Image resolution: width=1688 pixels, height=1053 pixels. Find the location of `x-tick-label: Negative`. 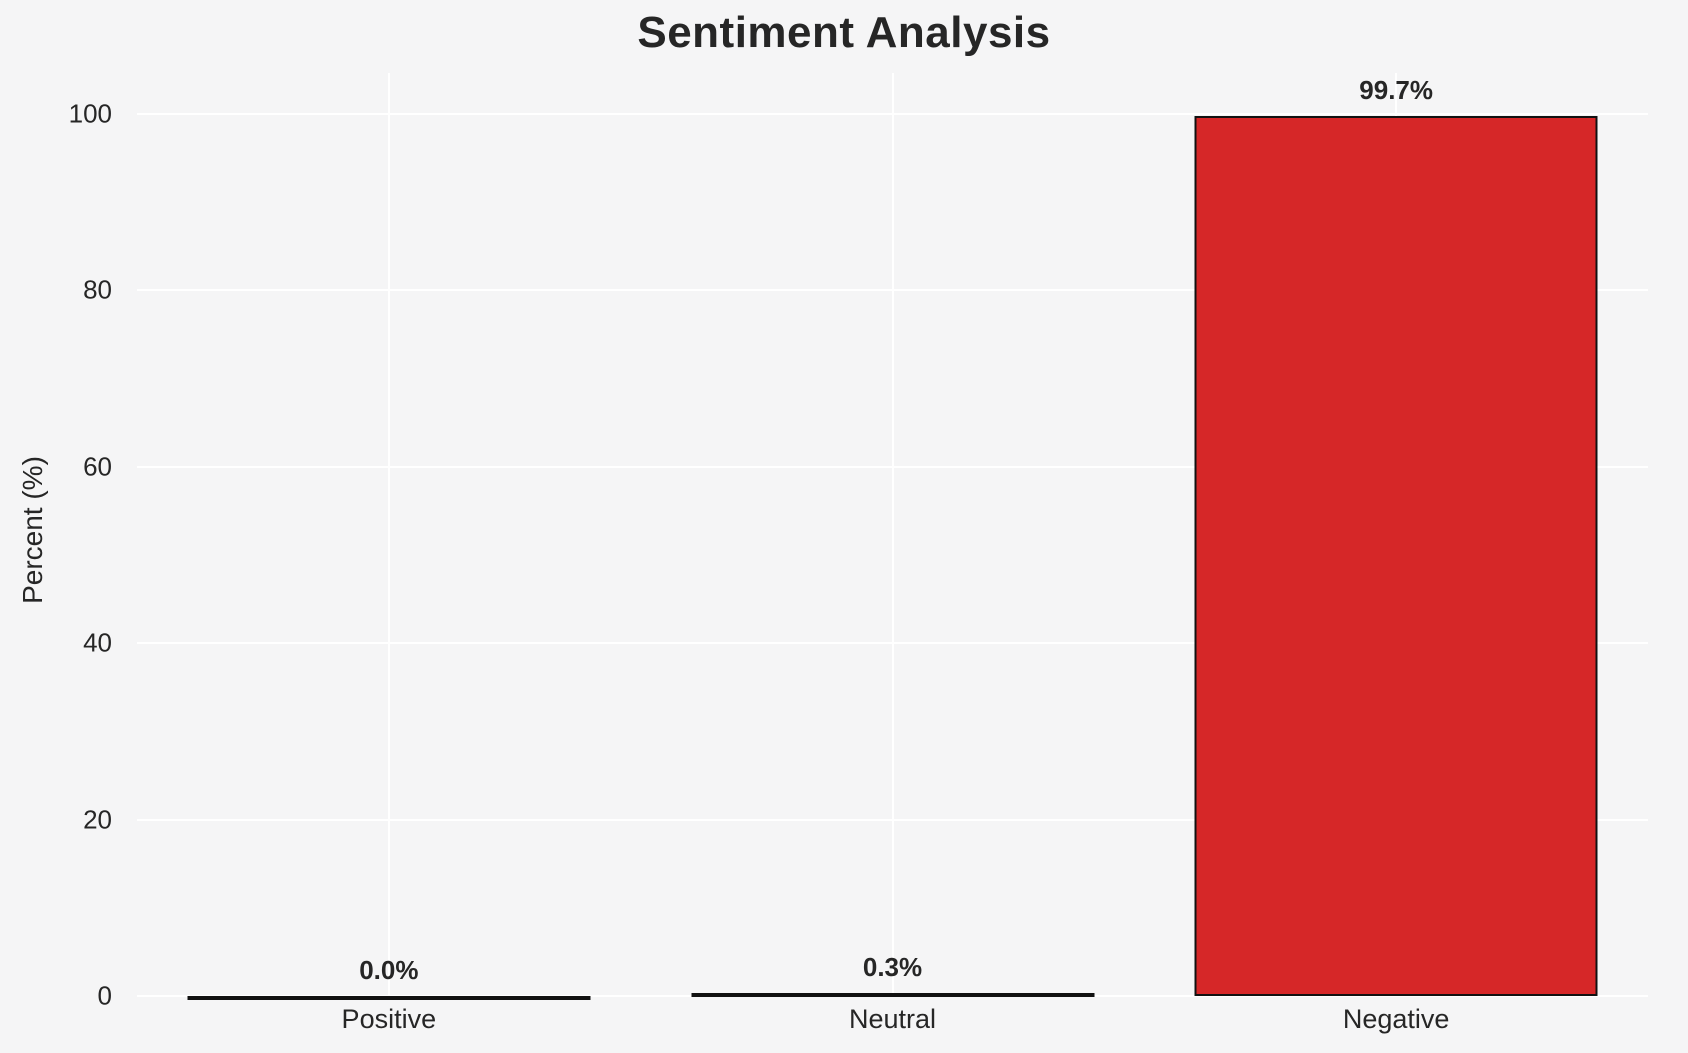

x-tick-label: Negative is located at coordinates (1396, 1019).